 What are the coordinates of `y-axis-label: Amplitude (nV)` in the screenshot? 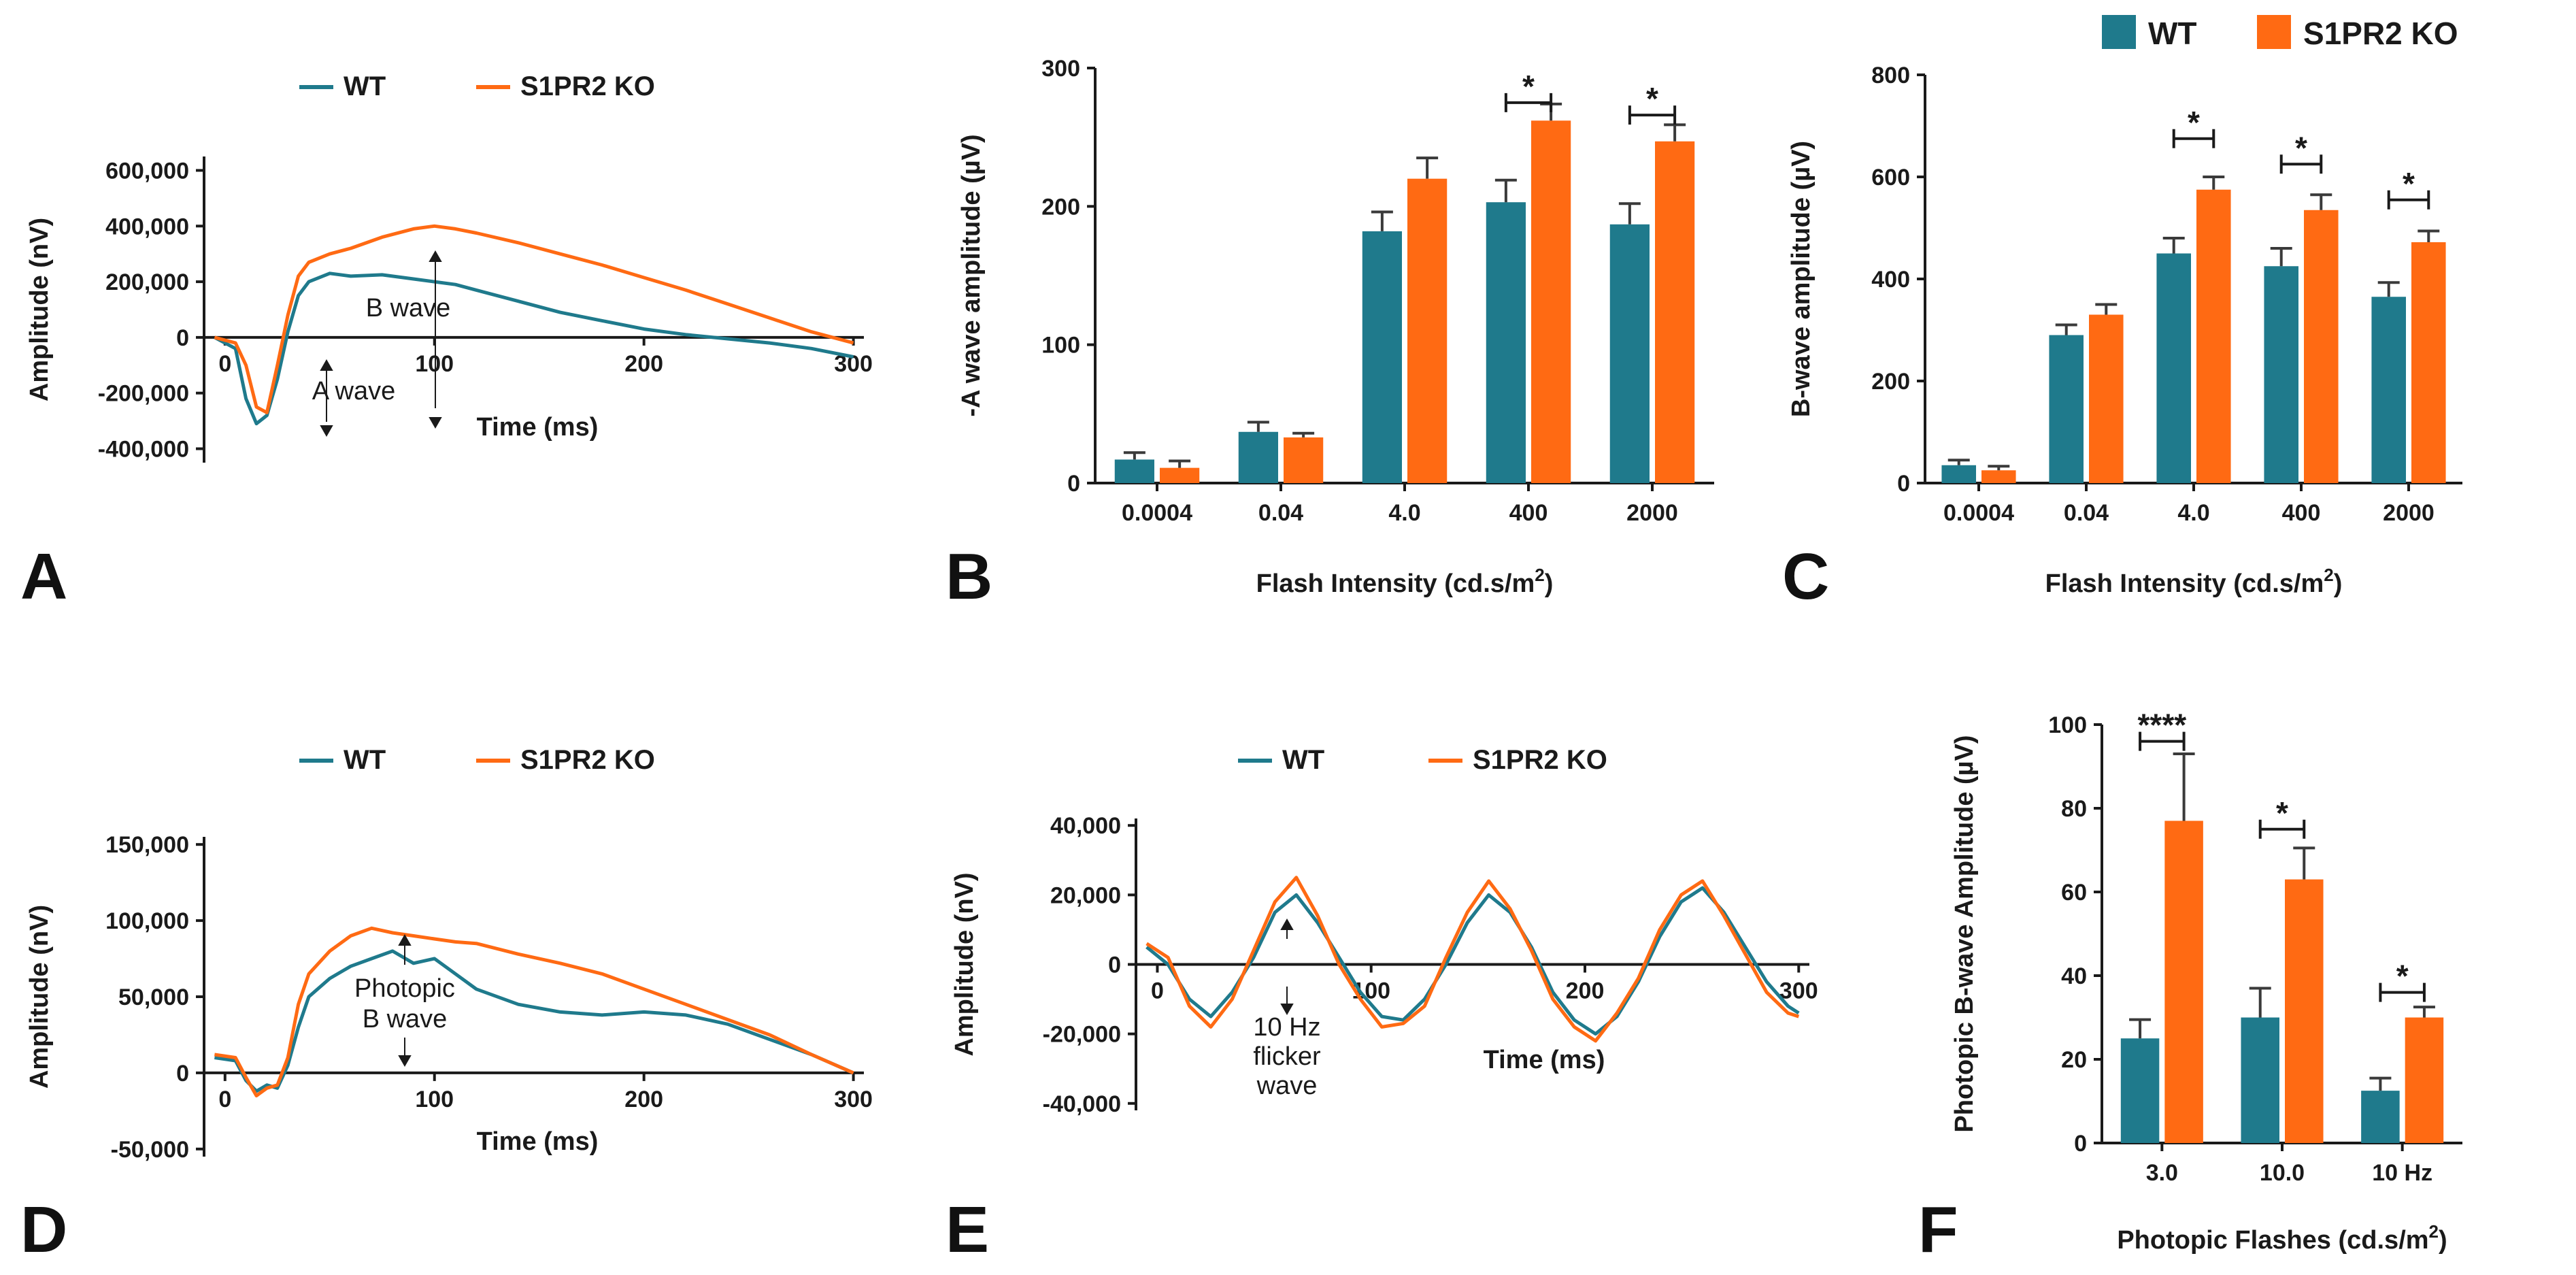 It's located at (39, 997).